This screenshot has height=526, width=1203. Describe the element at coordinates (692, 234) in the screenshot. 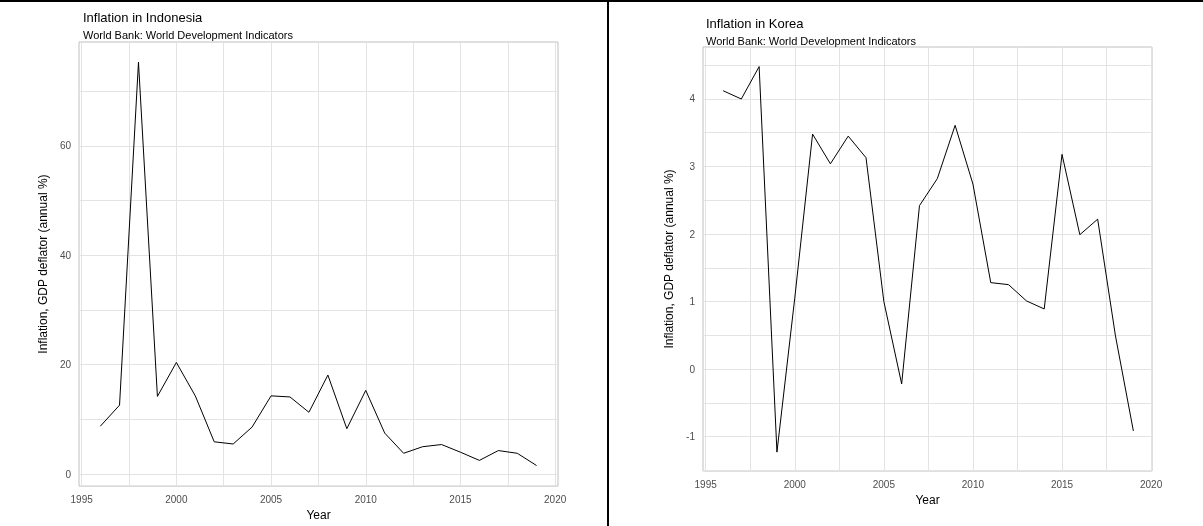

I see `y-tick-label: 2` at that location.